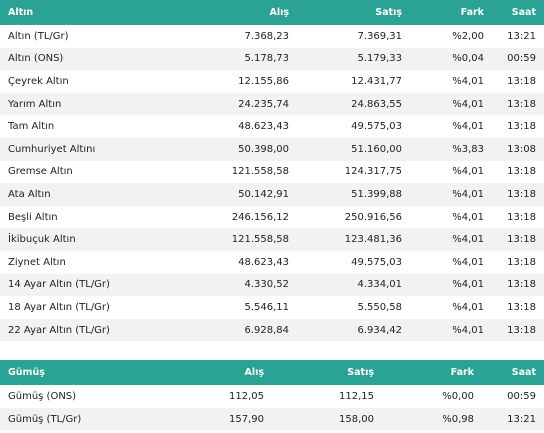  What do you see at coordinates (272, 350) in the screenshot?
I see `table-spacer` at bounding box center [272, 350].